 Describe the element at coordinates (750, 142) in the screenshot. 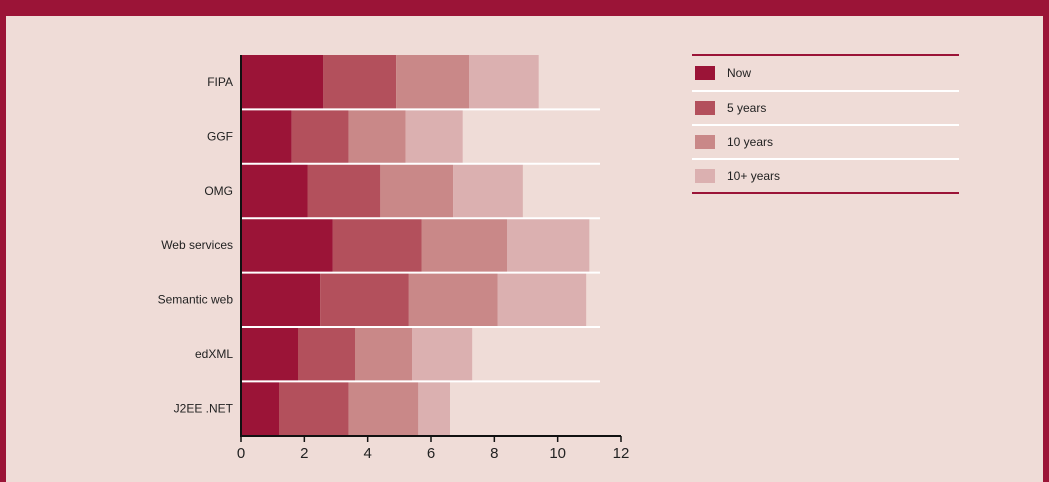

I see `legend-label: 10 years` at that location.